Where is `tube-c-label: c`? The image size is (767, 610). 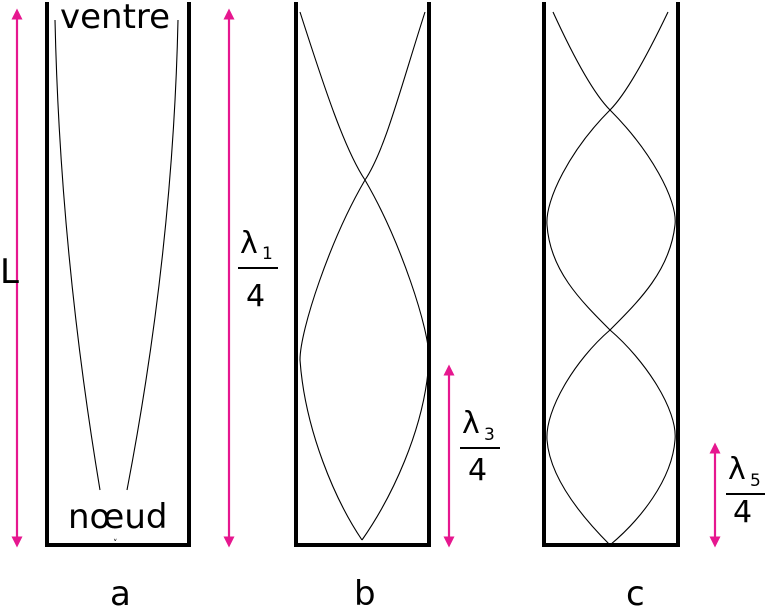
tube-c-label: c is located at coordinates (635, 592).